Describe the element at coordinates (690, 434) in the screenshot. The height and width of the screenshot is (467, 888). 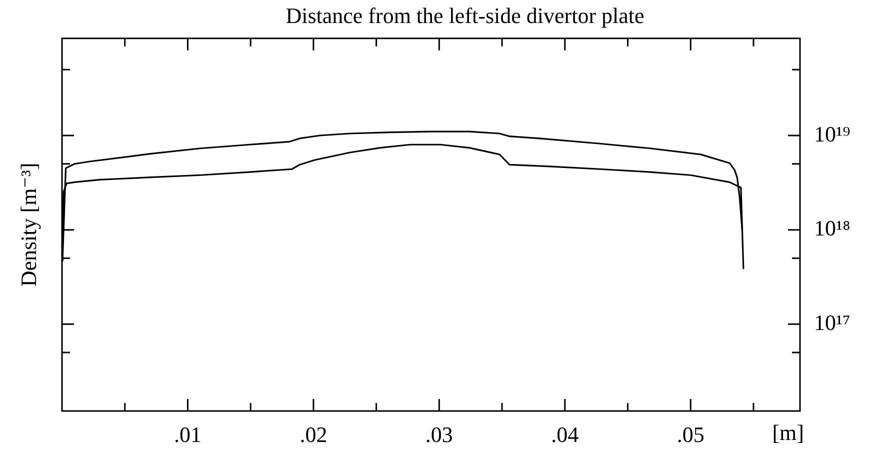
I see `x-tick-label: .05` at that location.